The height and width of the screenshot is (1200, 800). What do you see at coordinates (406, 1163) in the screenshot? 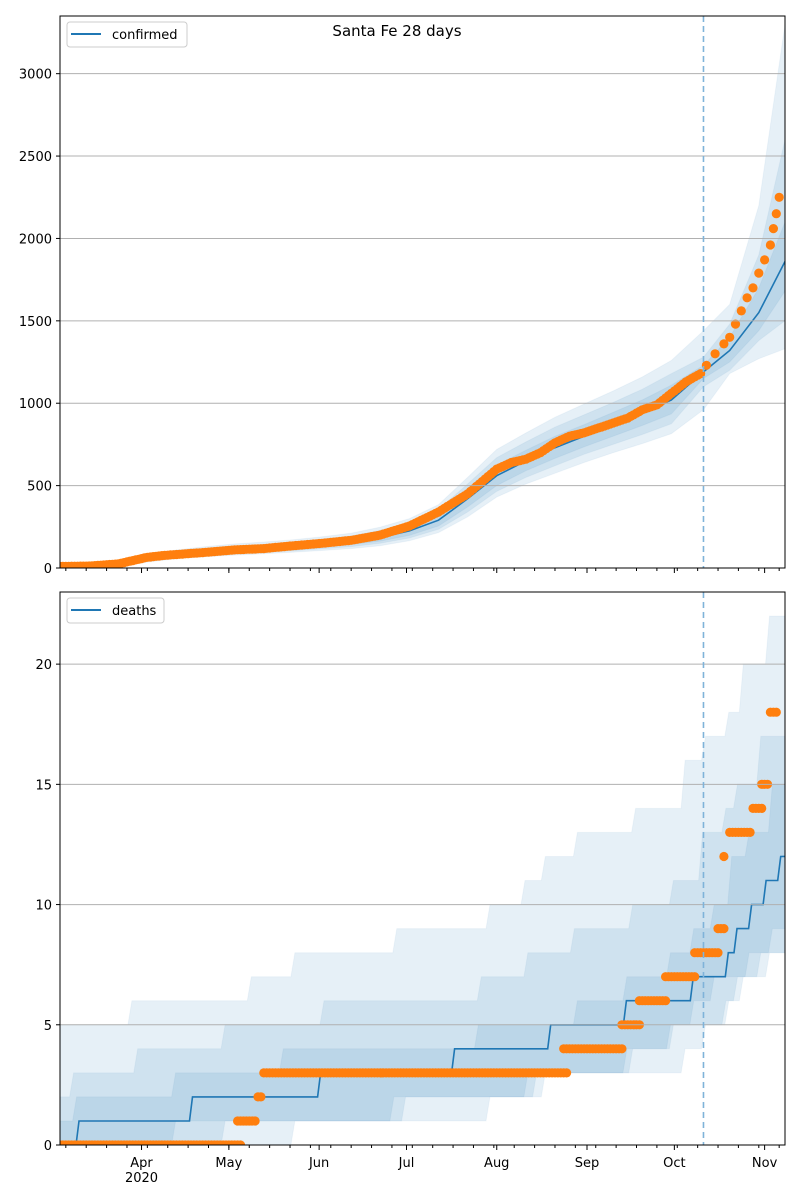
I see `x-tick-label: Jul` at bounding box center [406, 1163].